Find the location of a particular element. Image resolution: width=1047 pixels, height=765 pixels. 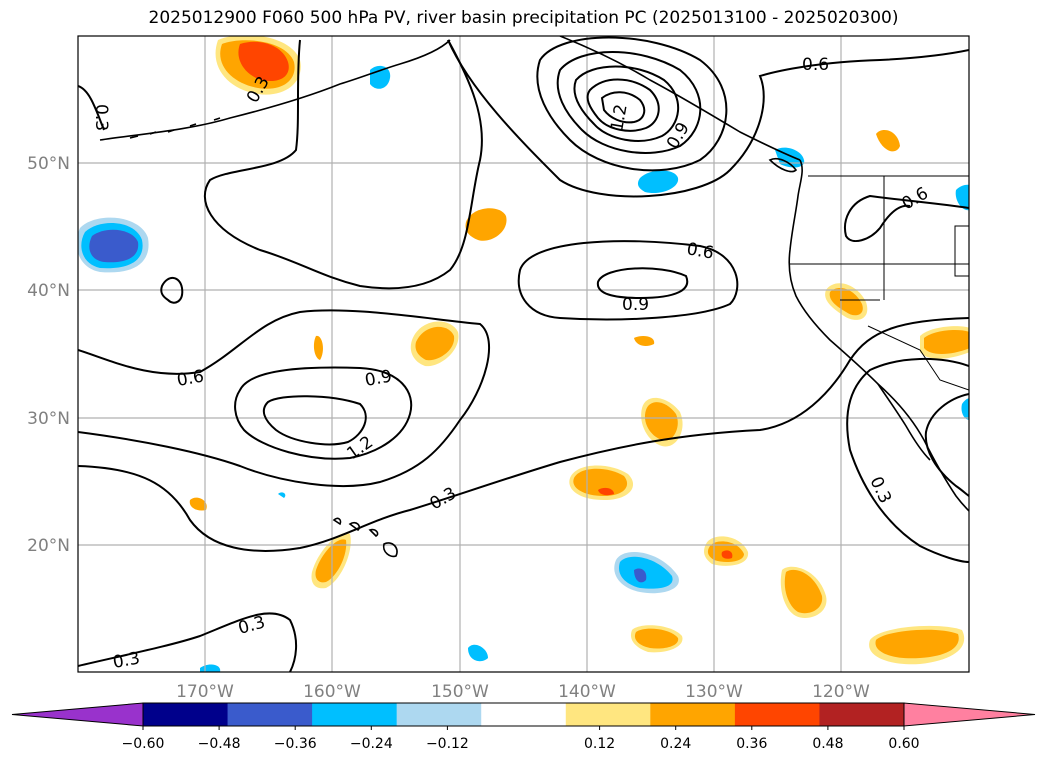

latitude-labels: 50°N 40°N 30°N 20°N is located at coordinates (48, 355).